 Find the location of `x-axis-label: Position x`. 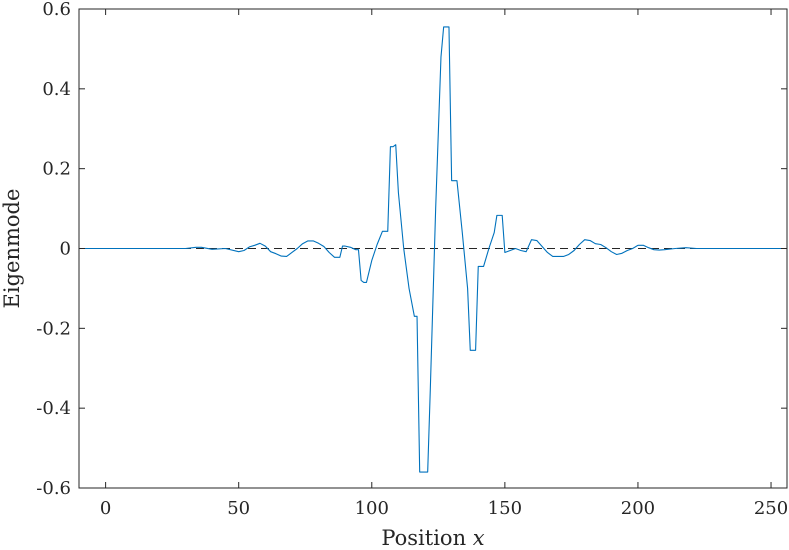

x-axis-label: Position x is located at coordinates (432, 538).